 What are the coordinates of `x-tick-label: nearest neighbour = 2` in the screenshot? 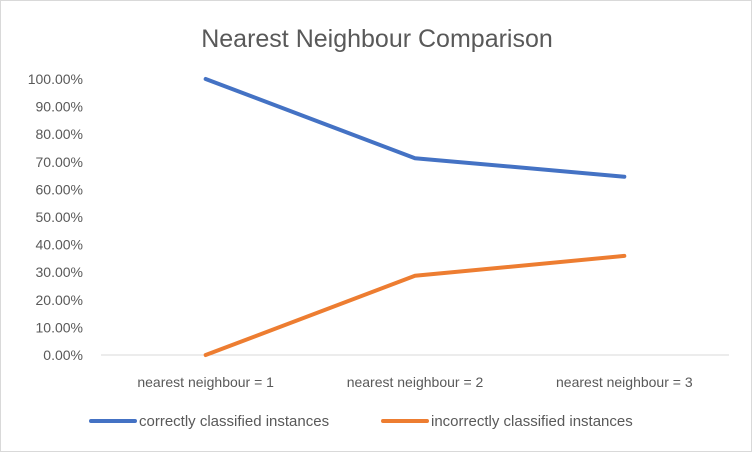 It's located at (415, 382).